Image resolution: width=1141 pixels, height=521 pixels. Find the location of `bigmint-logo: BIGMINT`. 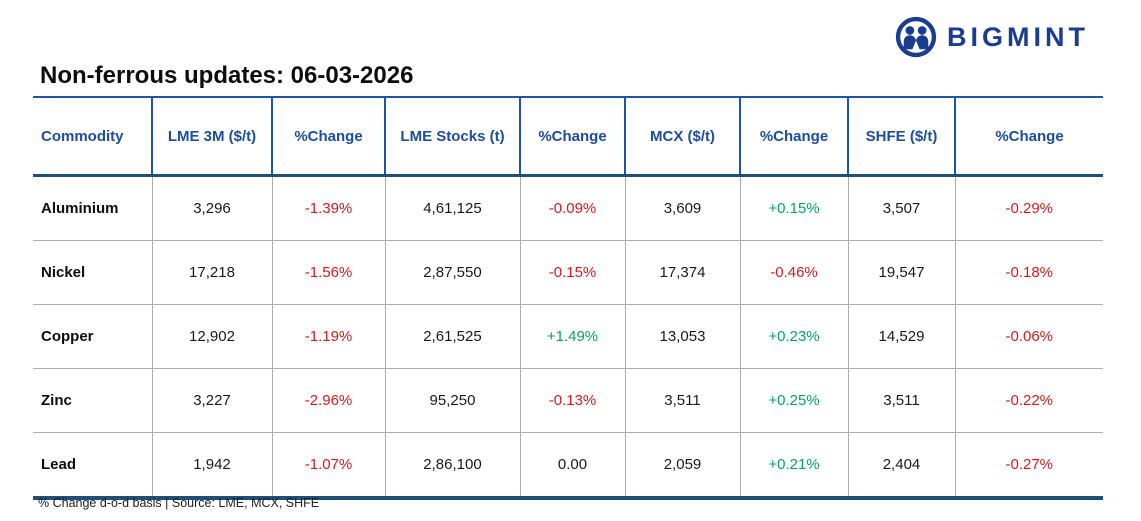

bigmint-logo: BIGMINT is located at coordinates (992, 37).